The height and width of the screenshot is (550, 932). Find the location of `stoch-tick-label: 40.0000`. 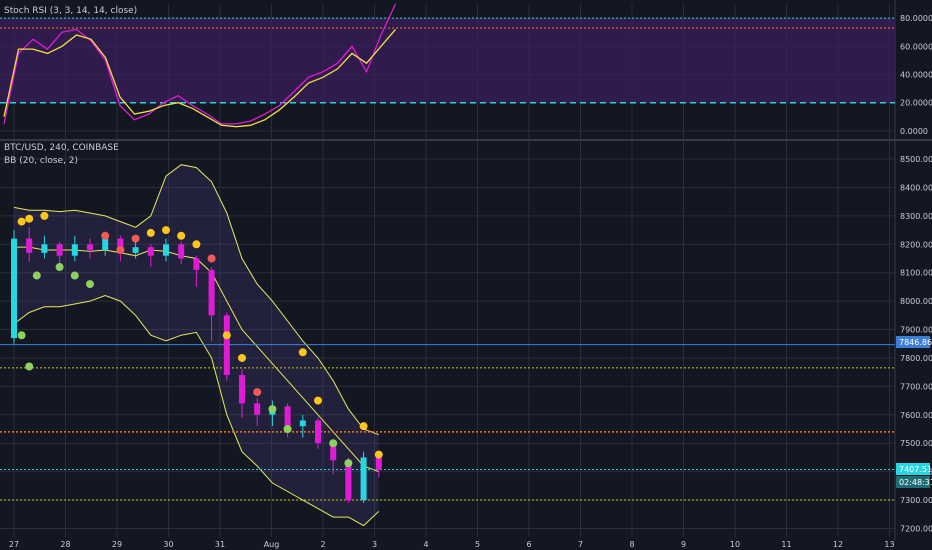

stoch-tick-label: 40.0000 is located at coordinates (916, 75).